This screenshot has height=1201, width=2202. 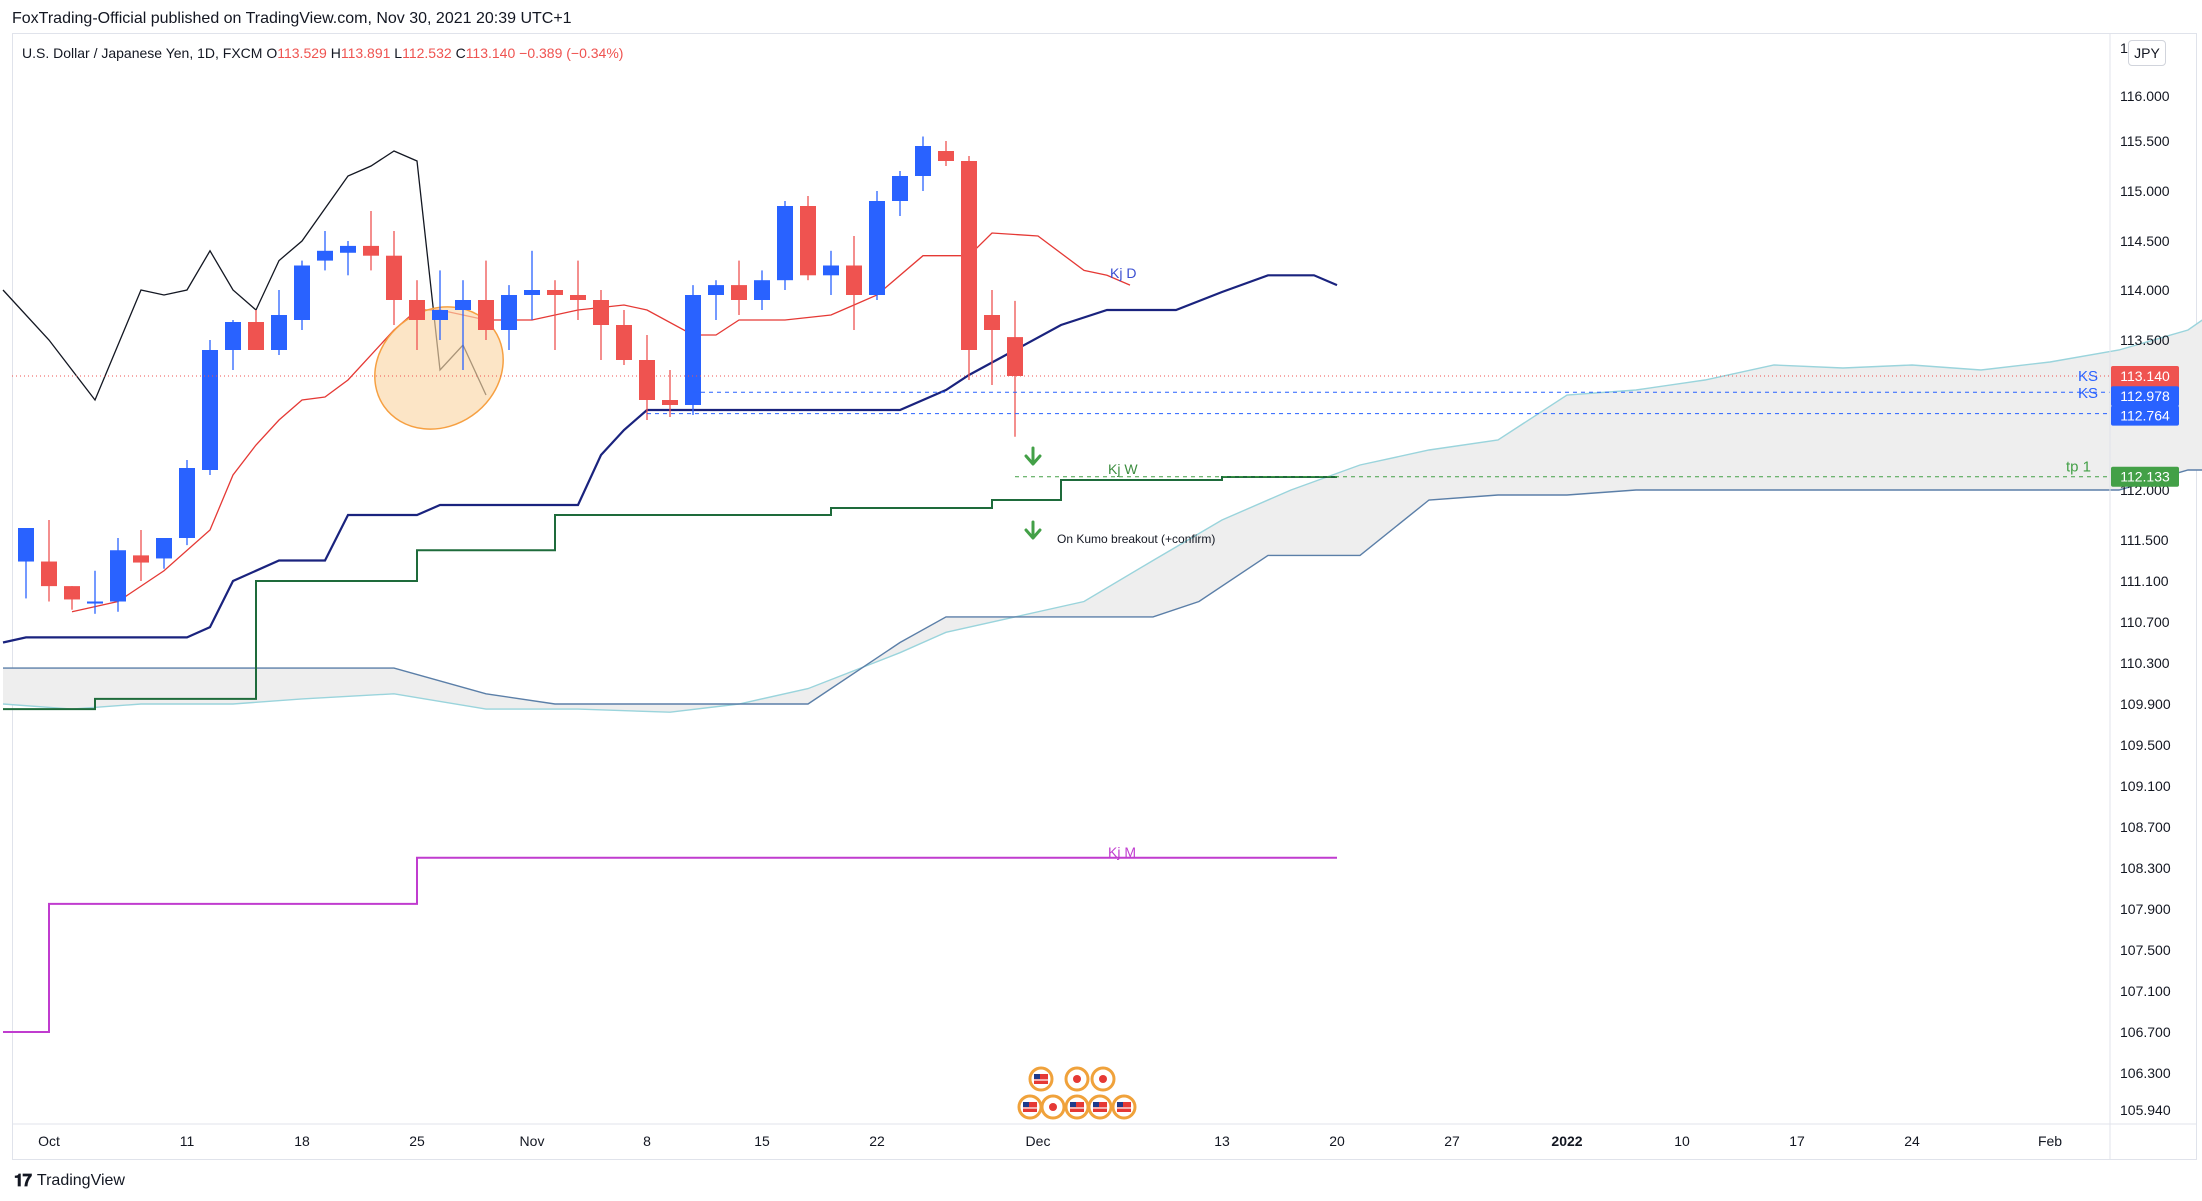 I want to click on price-tag-bg, so click(x=2145, y=476).